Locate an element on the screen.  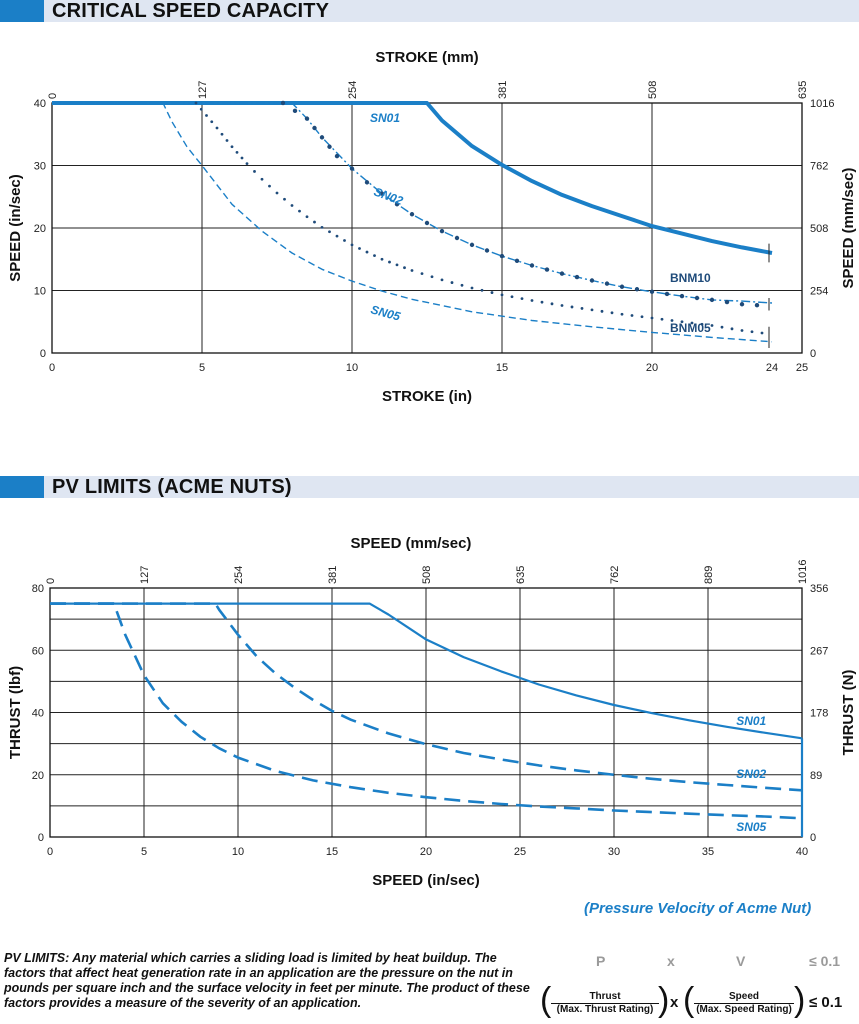
paren-open-1: ( is located at coordinates (546, 1000).